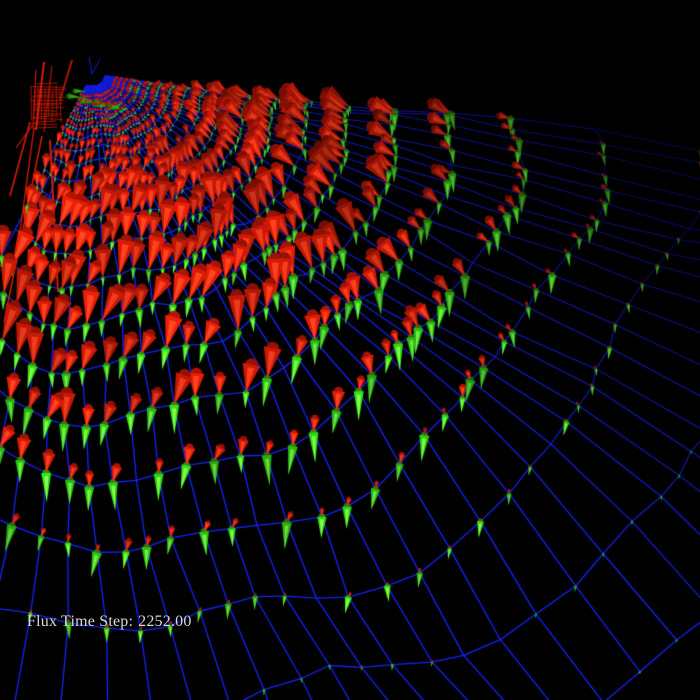 The height and width of the screenshot is (700, 700). I want to click on time-step-label: Flux Time Step:, so click(80, 621).